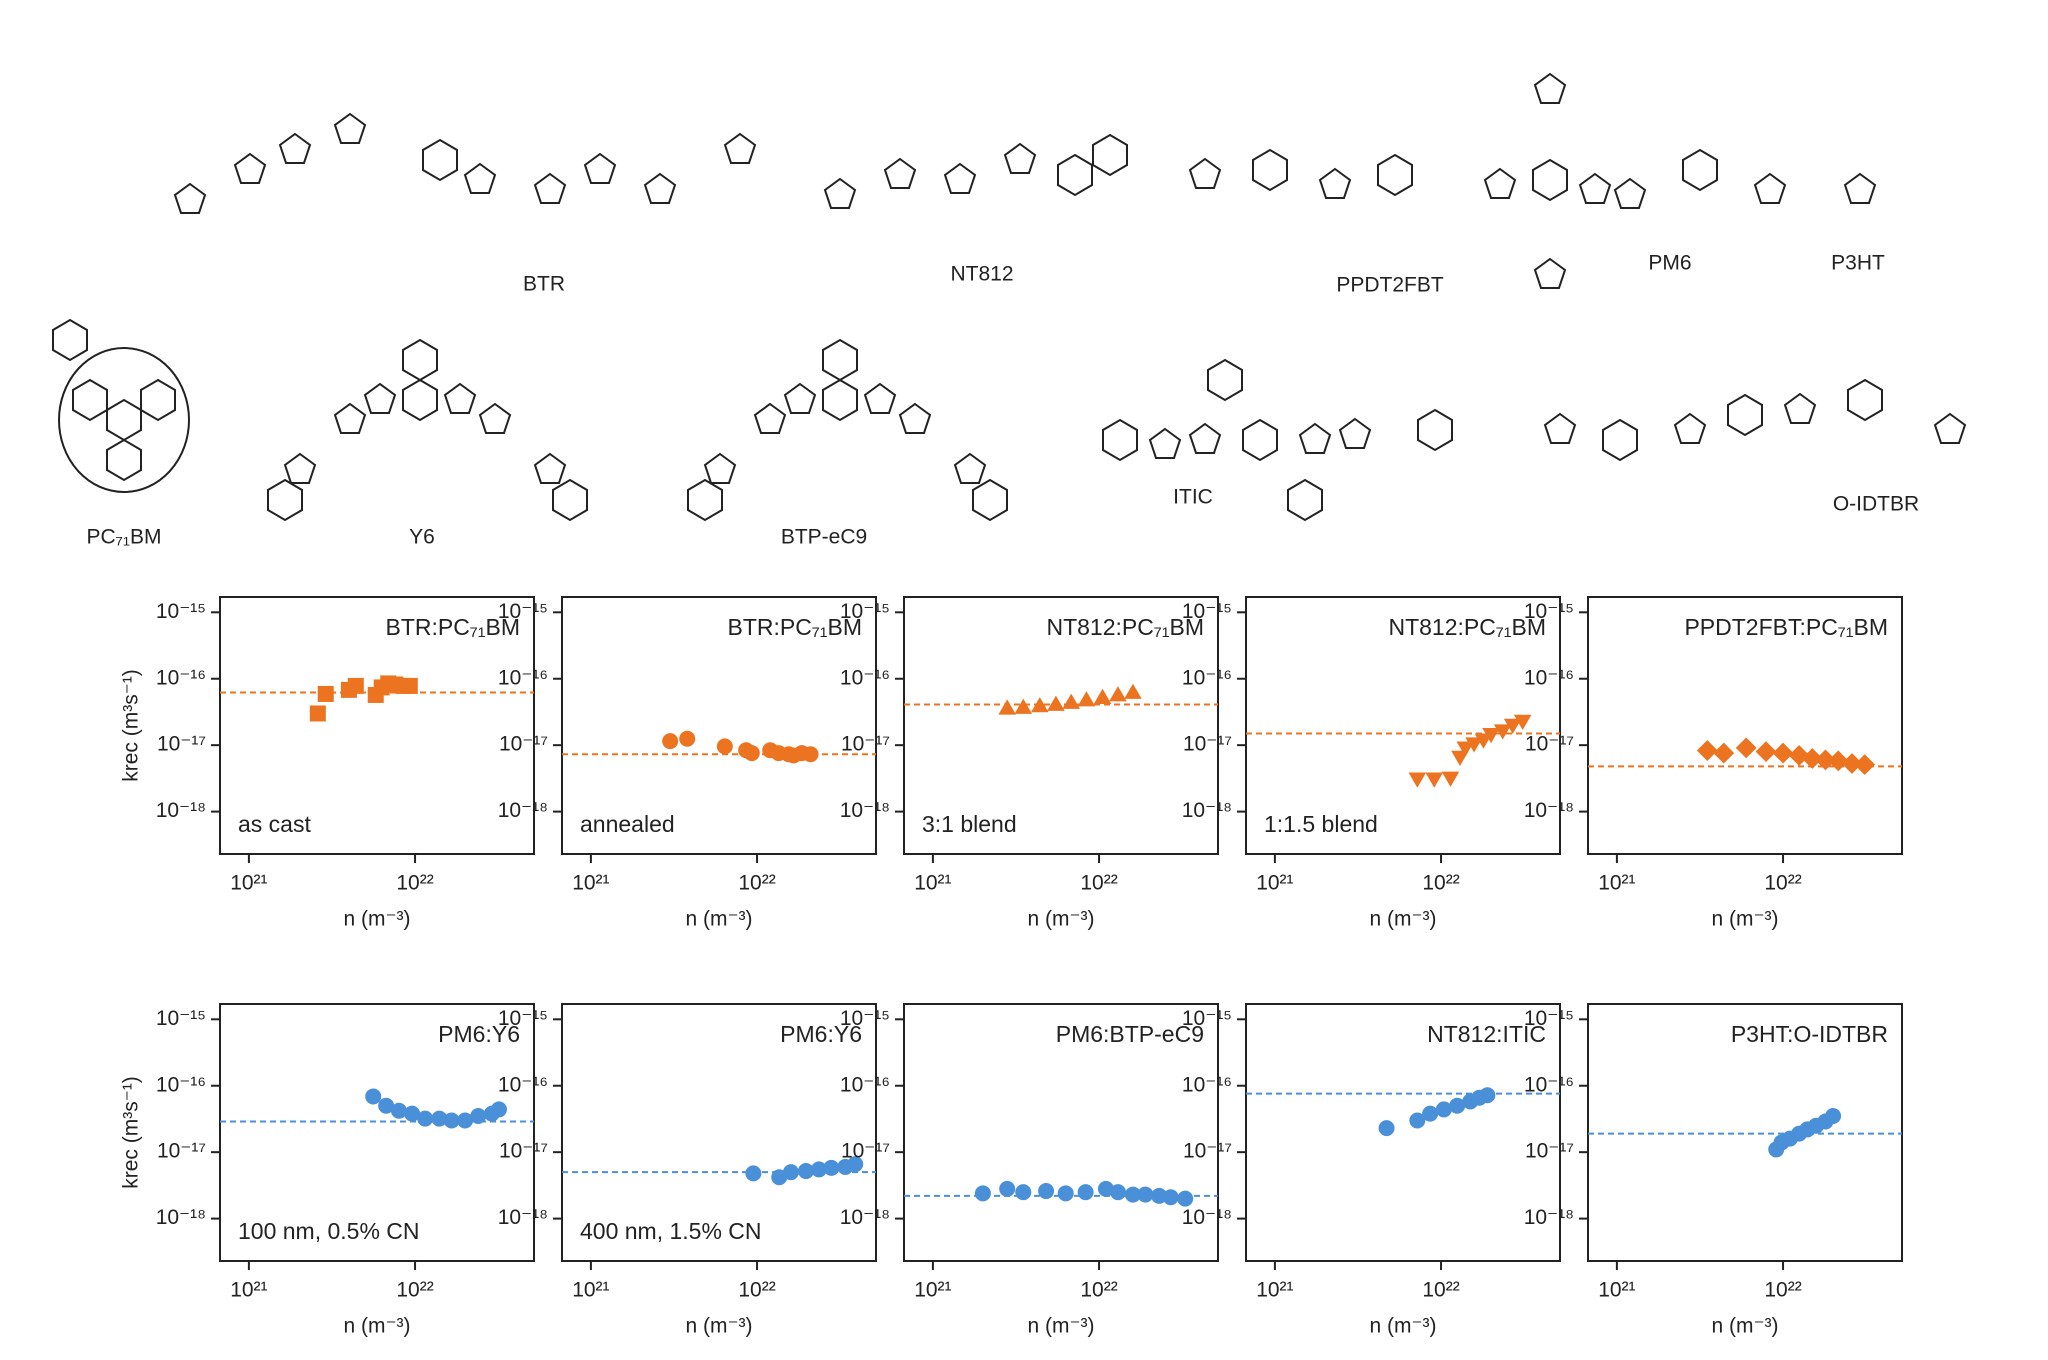 This screenshot has height=1360, width=2048. I want to click on panel-title: PM6:Y6, so click(821, 1034).